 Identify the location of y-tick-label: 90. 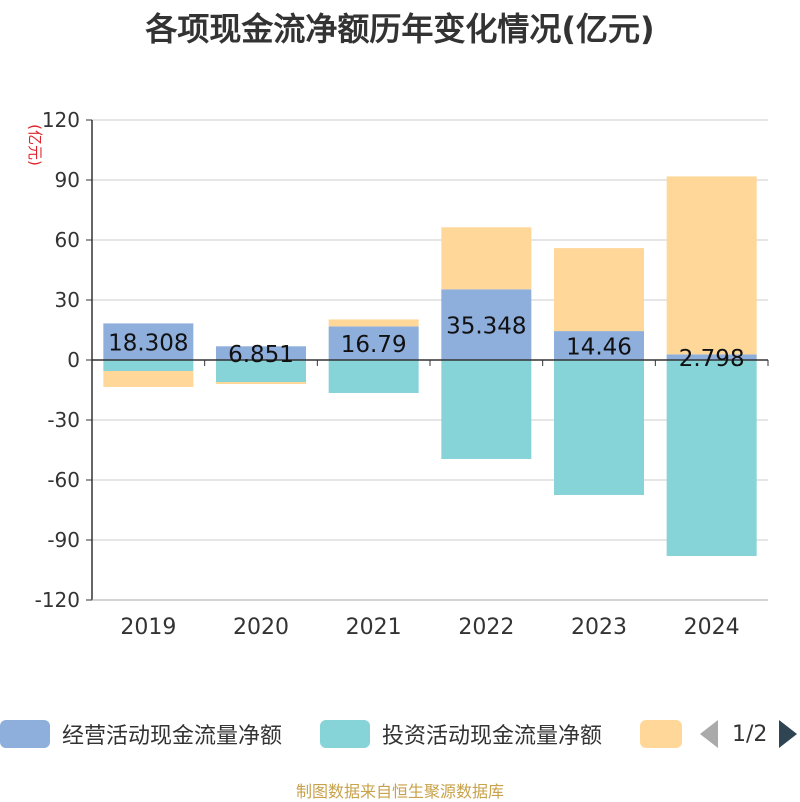
(67, 180).